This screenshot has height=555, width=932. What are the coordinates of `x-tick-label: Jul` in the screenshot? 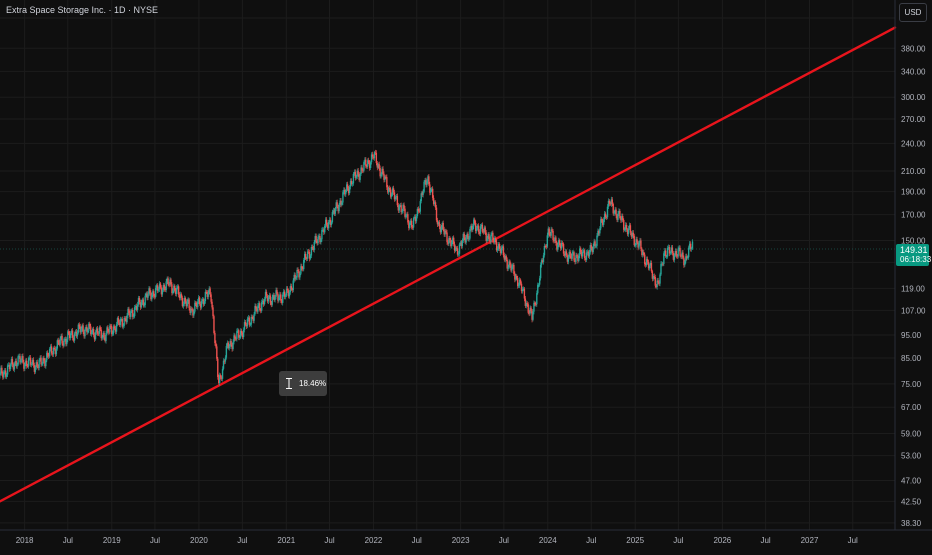 It's located at (853, 540).